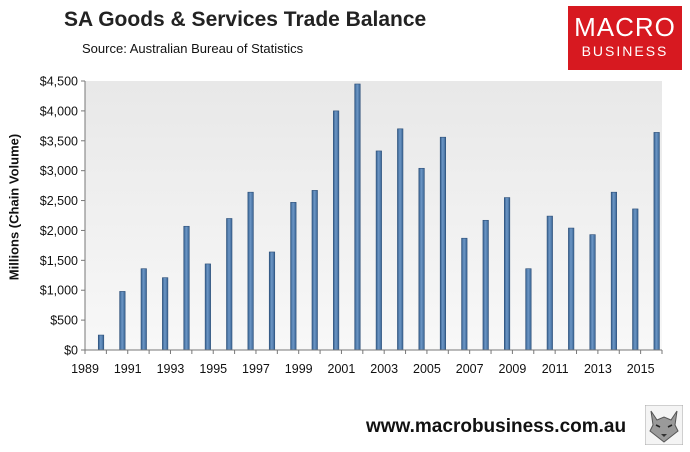 The image size is (690, 452). I want to click on y-tick-label: $0, so click(71, 351).